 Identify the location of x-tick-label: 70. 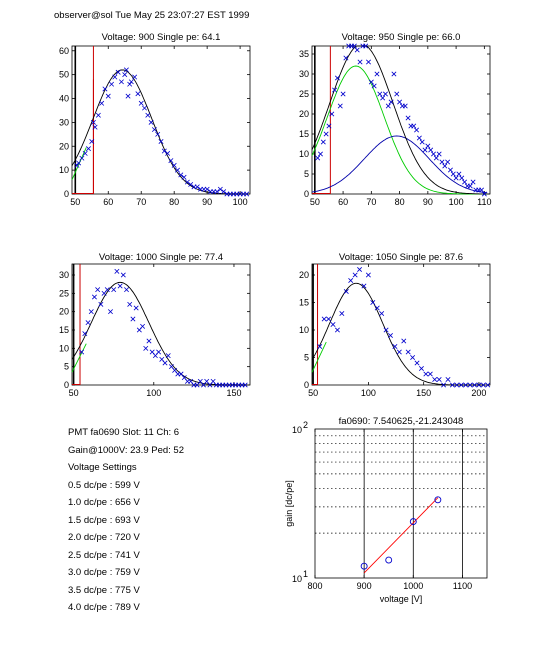
(371, 202).